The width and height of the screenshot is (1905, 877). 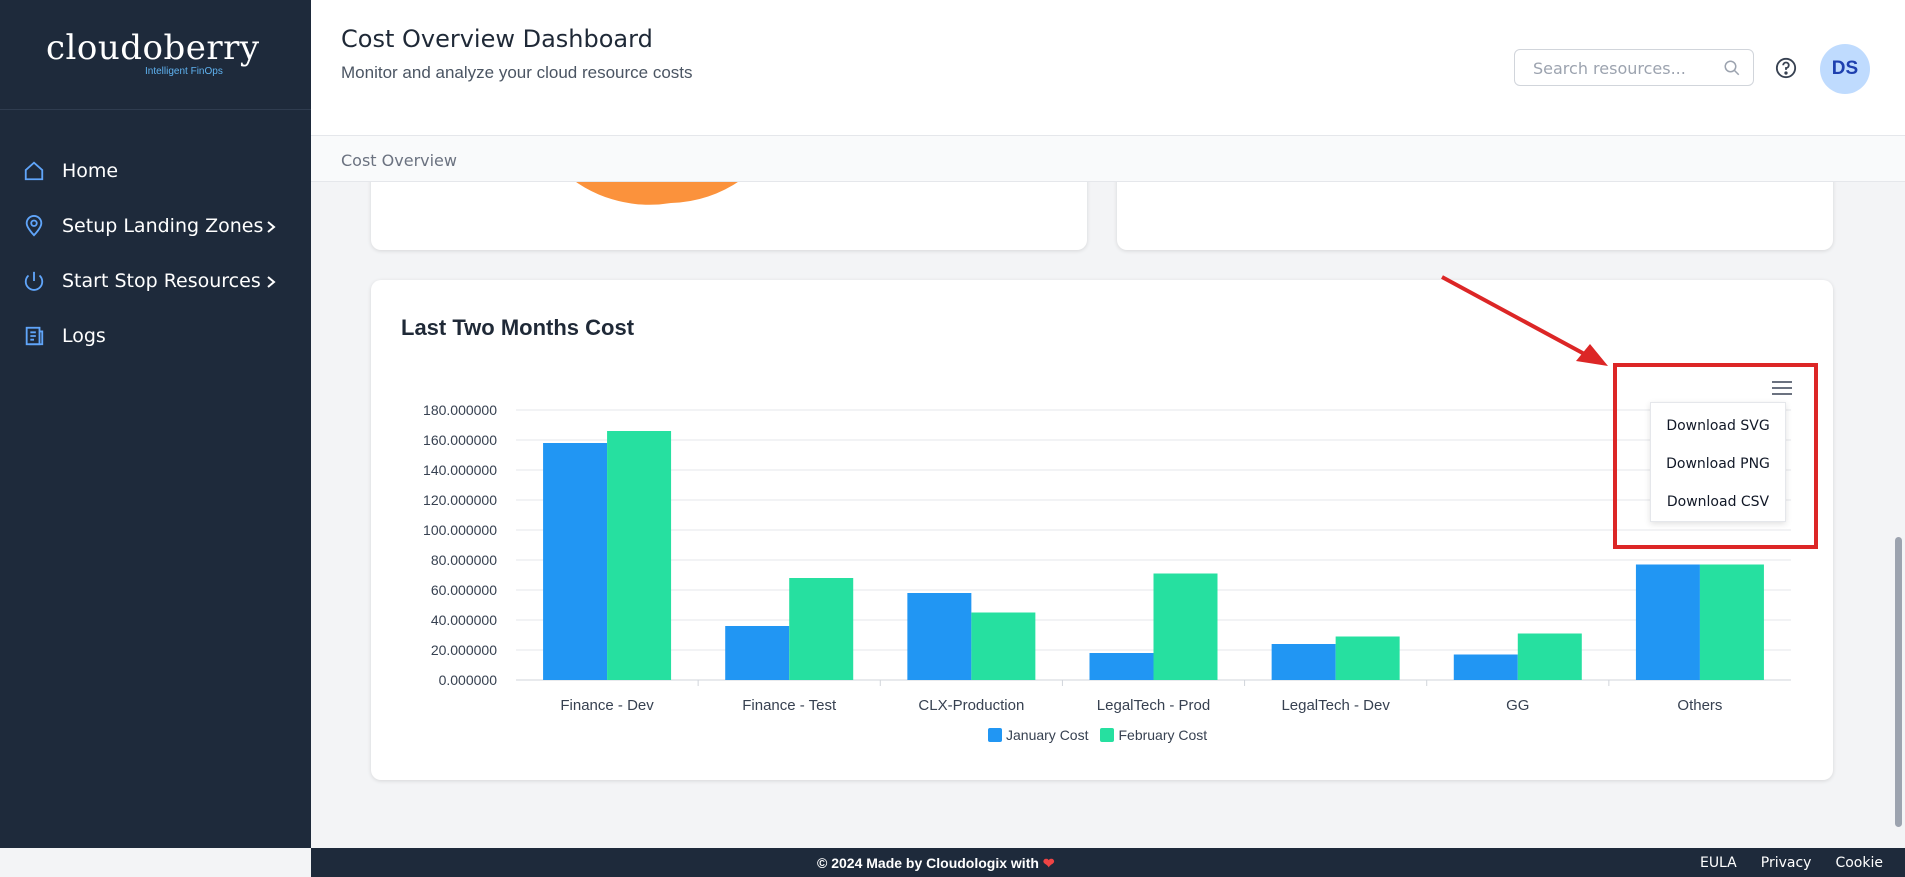 I want to click on brand: cloudoberry Intelligent FinOps, so click(x=155, y=55).